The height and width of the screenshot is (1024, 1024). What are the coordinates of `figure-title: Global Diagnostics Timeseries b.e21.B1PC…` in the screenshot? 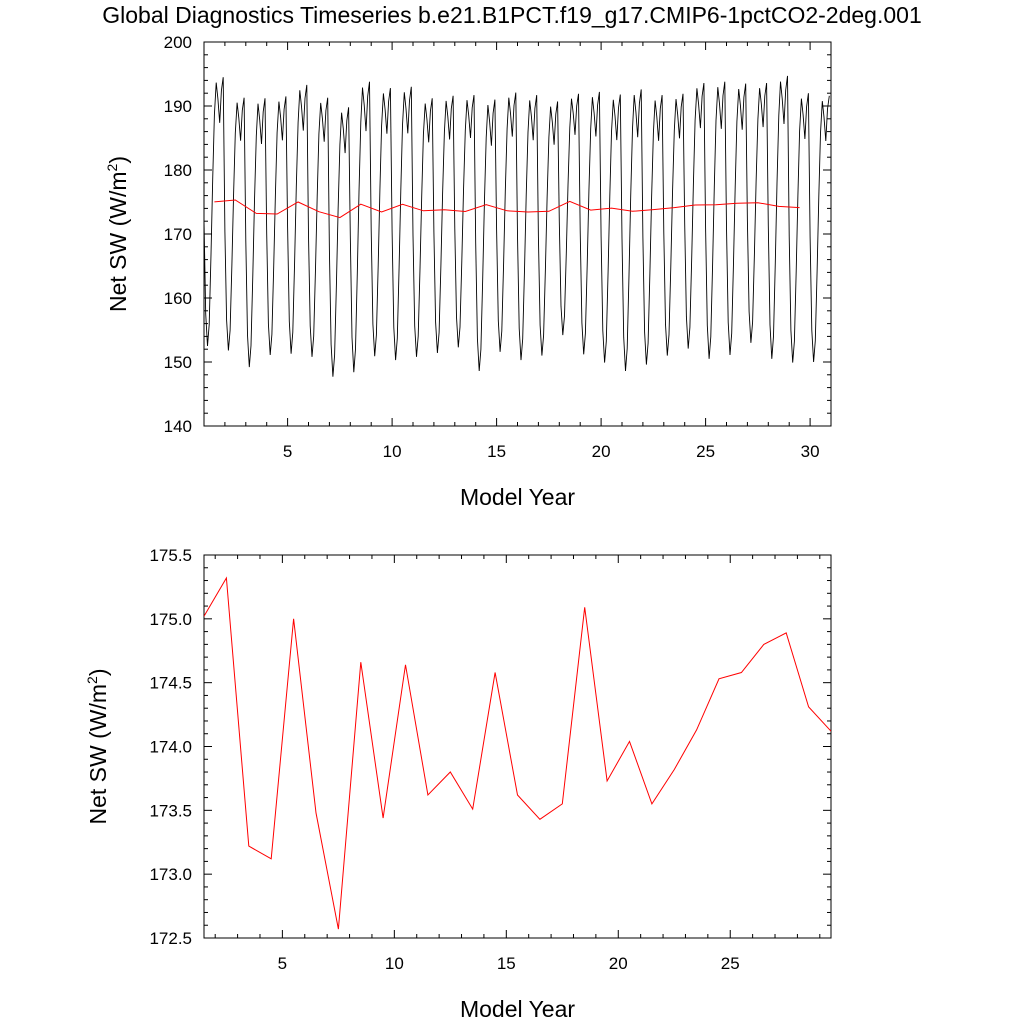 It's located at (512, 15).